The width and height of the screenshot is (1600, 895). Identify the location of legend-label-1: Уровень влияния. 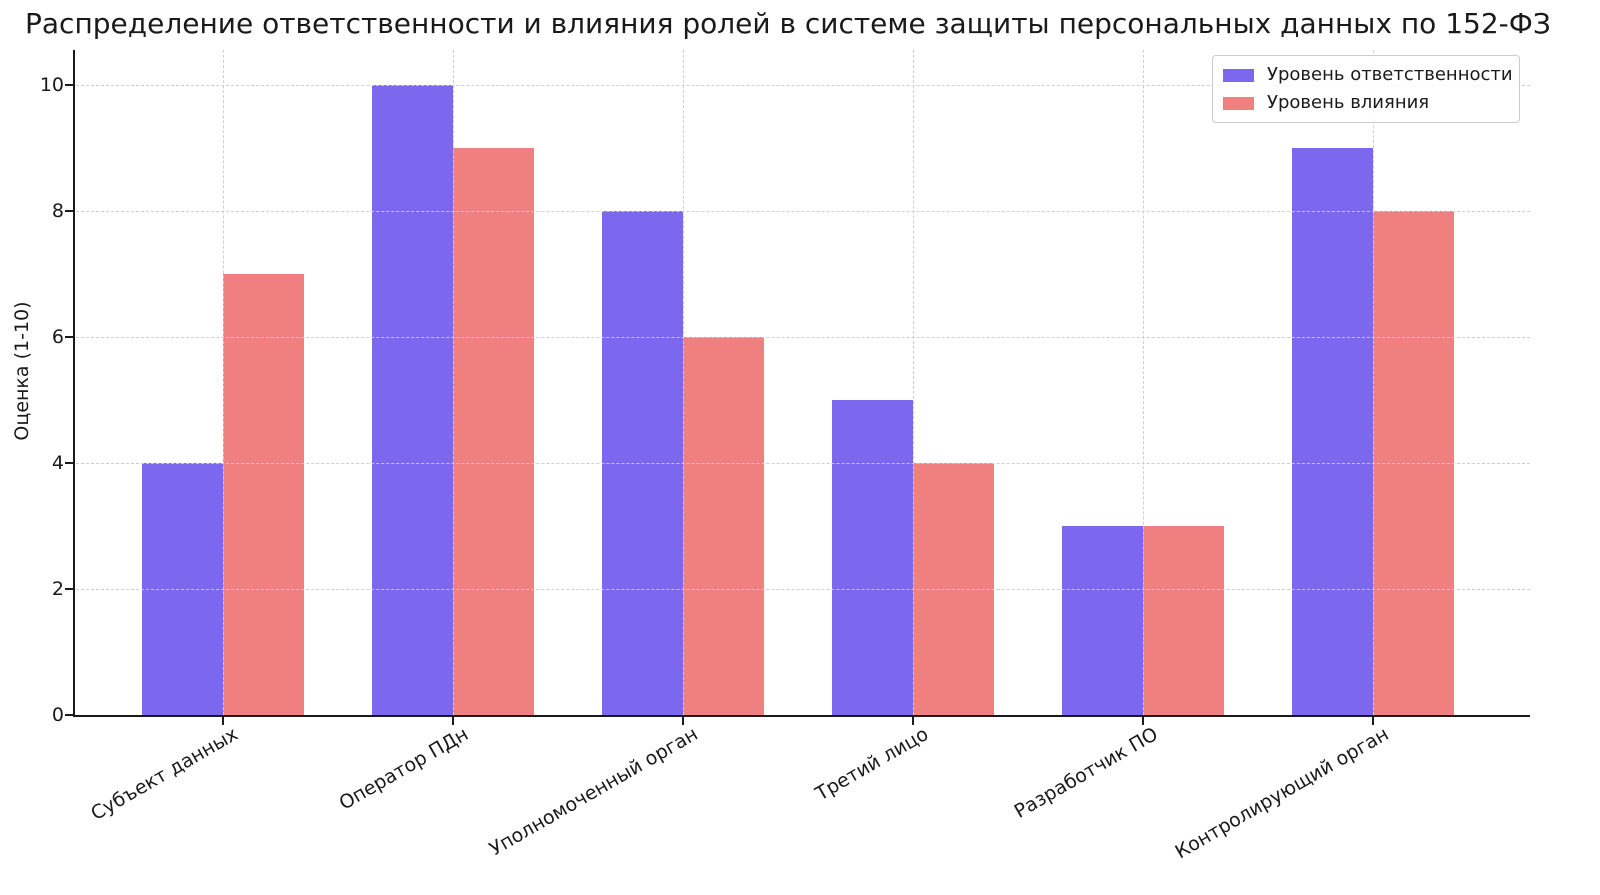
(1348, 102).